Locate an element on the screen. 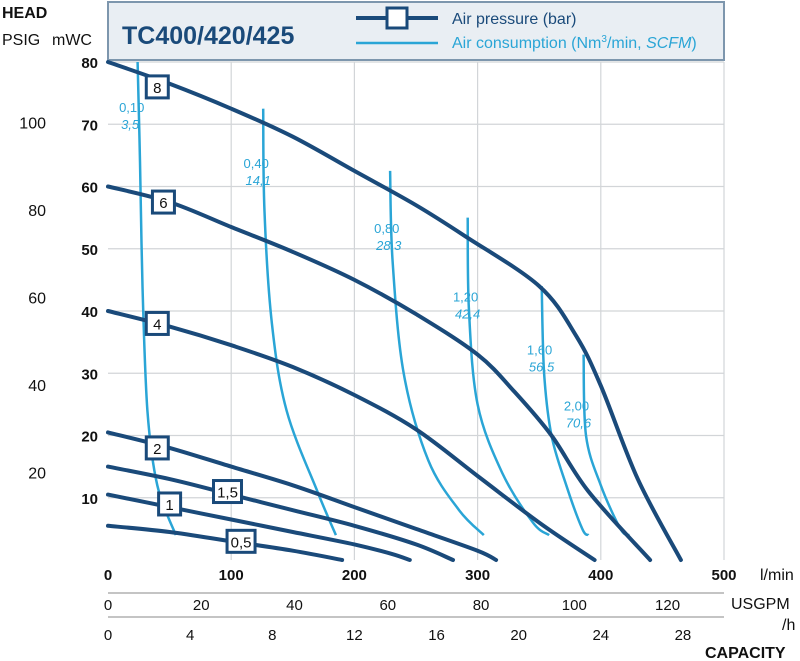 This screenshot has height=661, width=800. pressure-marker-label: 1,5 is located at coordinates (227, 493).